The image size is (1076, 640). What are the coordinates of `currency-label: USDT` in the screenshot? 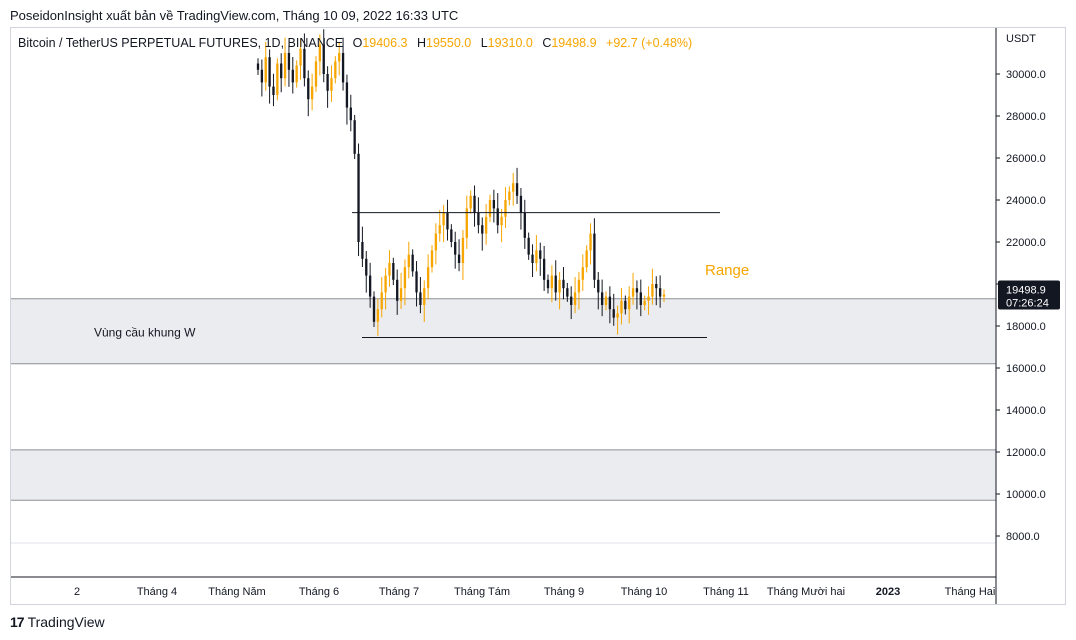 It's located at (1021, 39).